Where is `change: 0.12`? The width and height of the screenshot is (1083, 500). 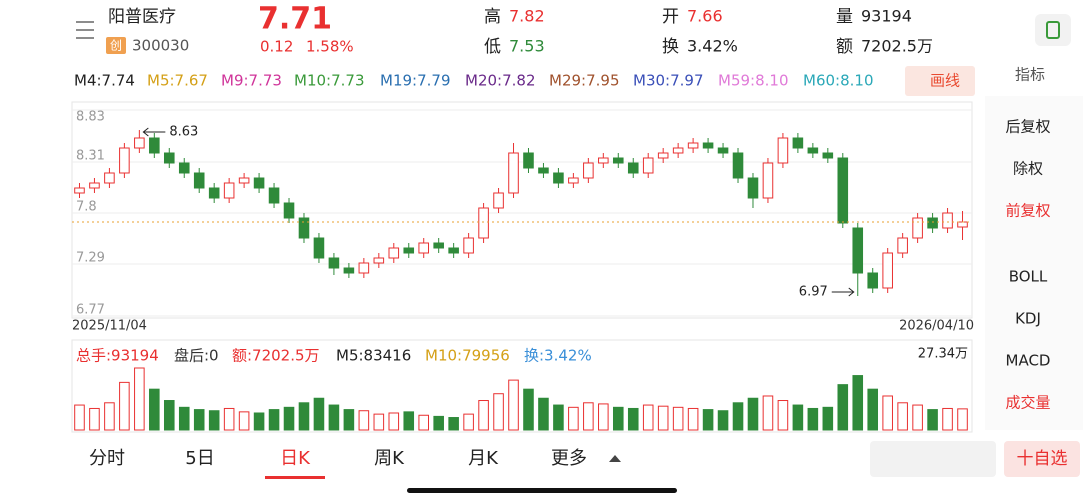
change: 0.12 is located at coordinates (276, 47).